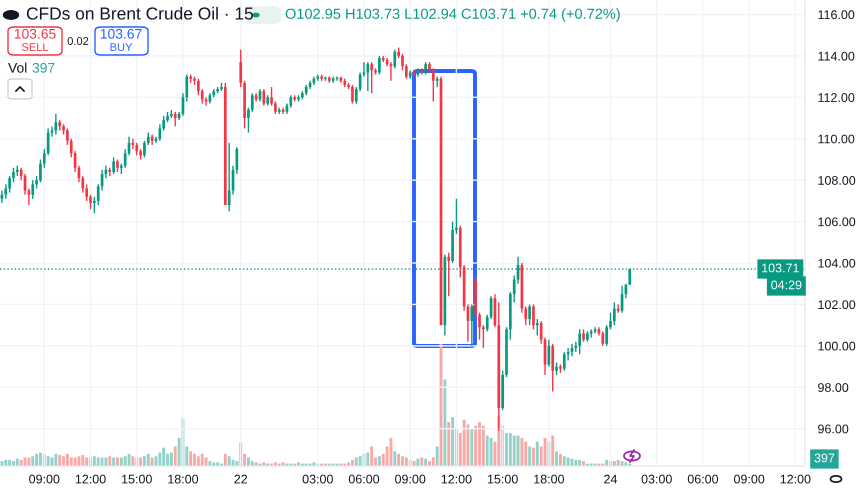 Image resolution: width=860 pixels, height=491 pixels. Describe the element at coordinates (836, 97) in the screenshot. I see `y-tick-label: 112.00` at that location.